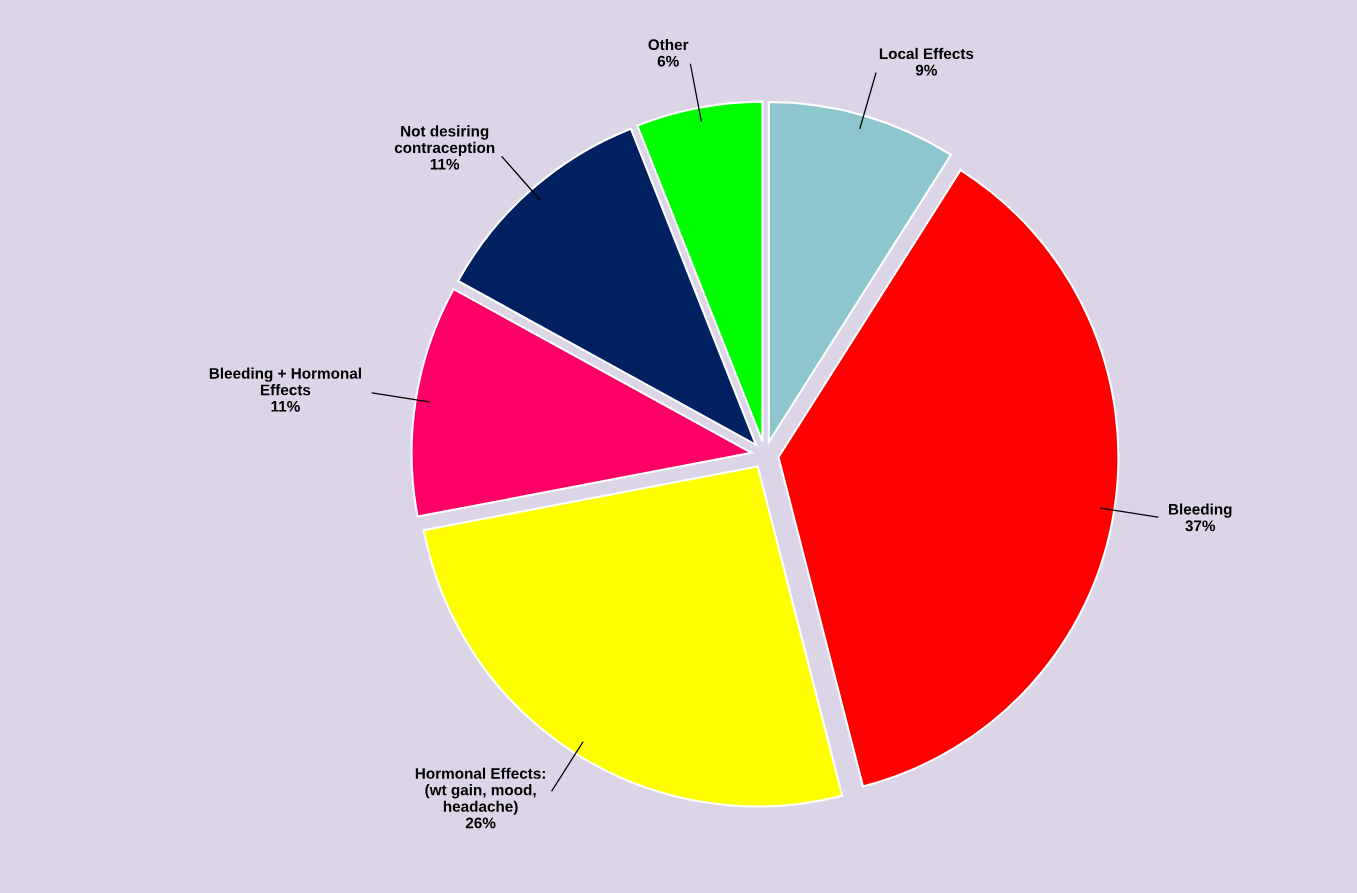 The width and height of the screenshot is (1357, 893). I want to click on data-label: 37%, so click(1200, 526).